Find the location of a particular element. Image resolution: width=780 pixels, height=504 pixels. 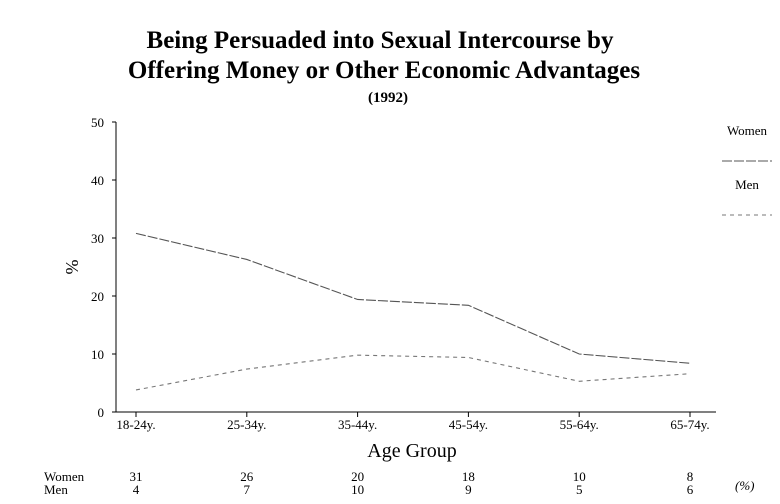

table-value-men: 10 is located at coordinates (357, 489).